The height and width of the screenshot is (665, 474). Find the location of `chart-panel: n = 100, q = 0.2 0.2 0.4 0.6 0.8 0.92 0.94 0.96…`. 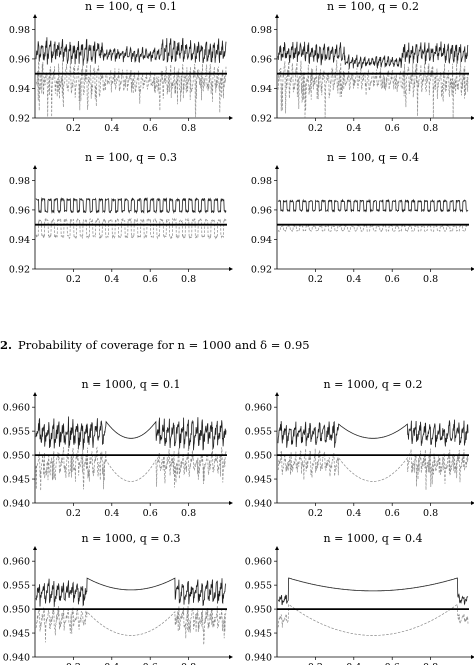

chart-panel: n = 100, q = 0.2 0.2 0.4 0.6 0.8 0.92 0.94 0.96… is located at coordinates (362, 67).